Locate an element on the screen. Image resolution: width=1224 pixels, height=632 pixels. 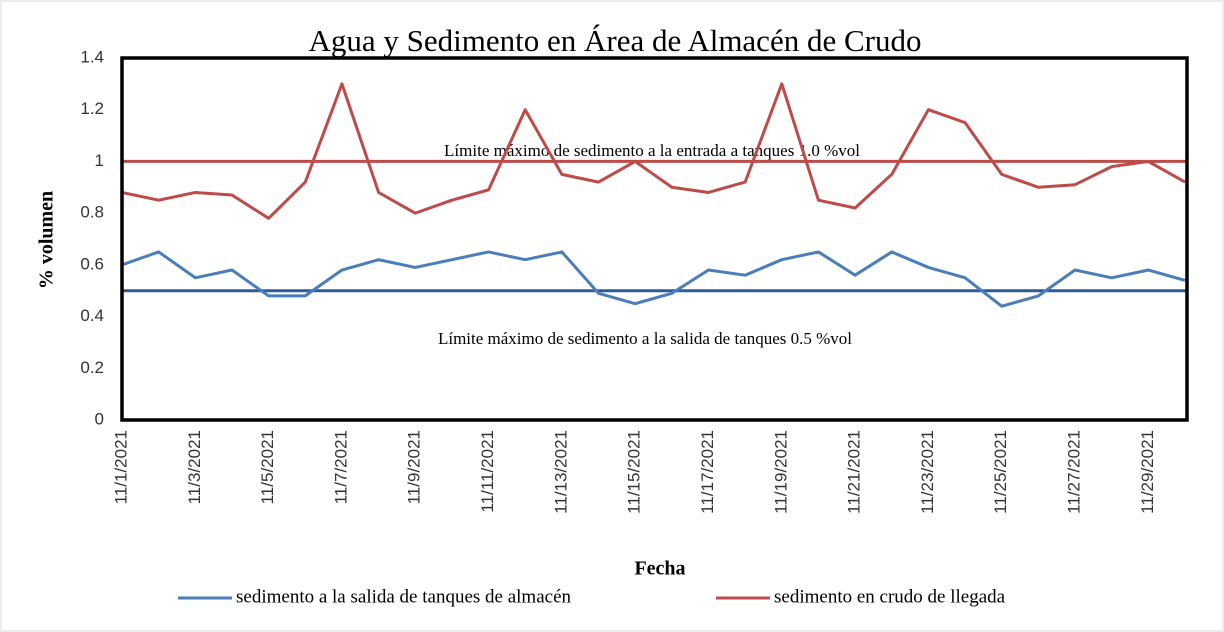
x-tick-label: 11/13/2021 is located at coordinates (560, 472).